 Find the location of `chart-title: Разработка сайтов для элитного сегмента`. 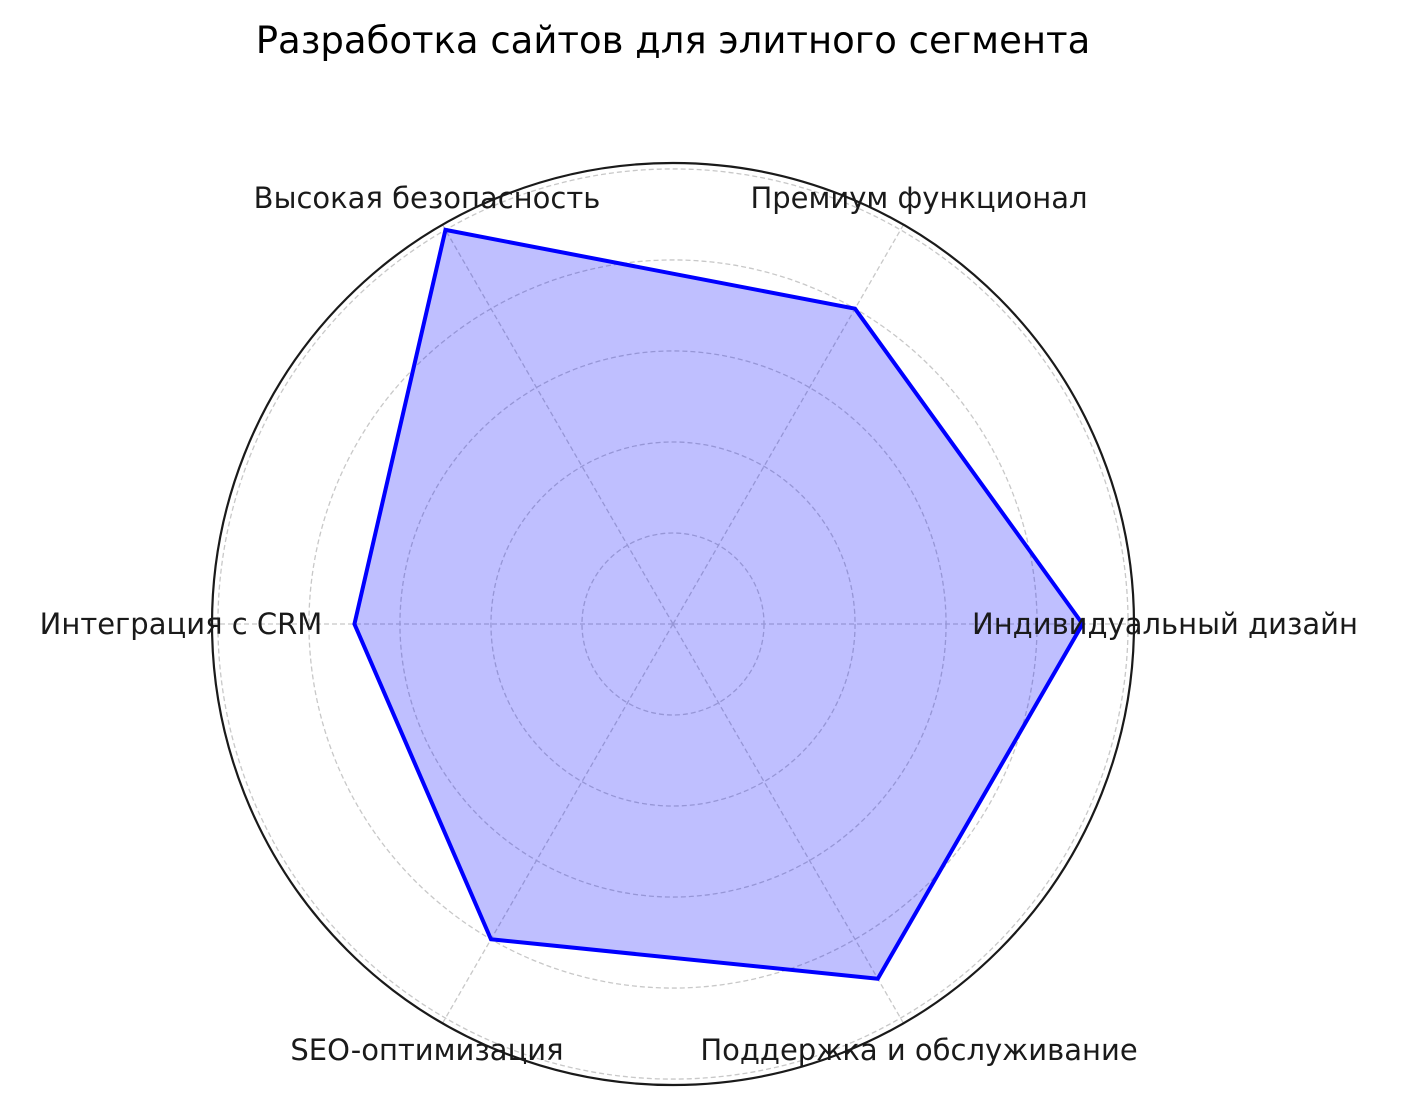

chart-title: Разработка сайтов для элитного сегмента is located at coordinates (673, 40).